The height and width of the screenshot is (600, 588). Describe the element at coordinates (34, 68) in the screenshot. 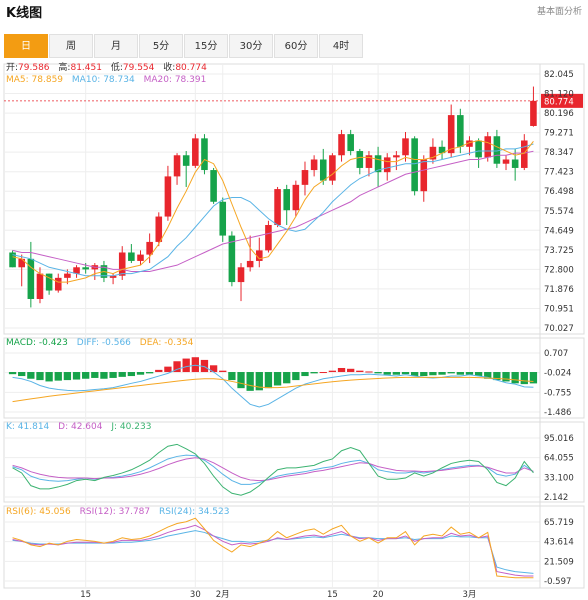

I see `open-value: 79.586` at that location.